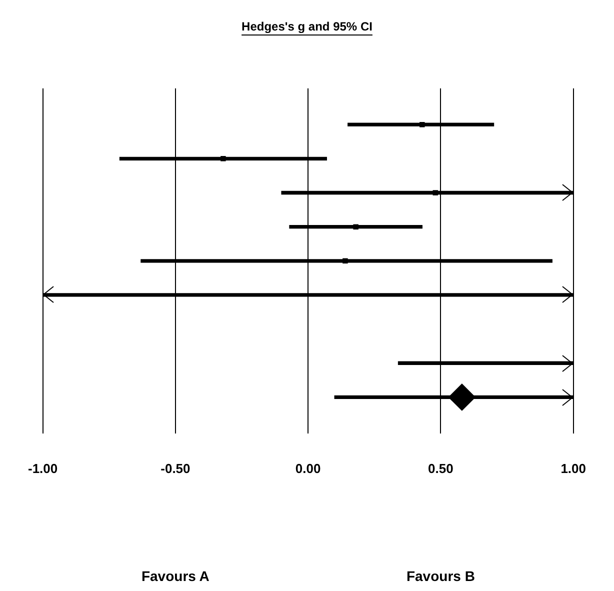 The width and height of the screenshot is (614, 591). I want to click on x-tick-label: 1.00, so click(573, 468).